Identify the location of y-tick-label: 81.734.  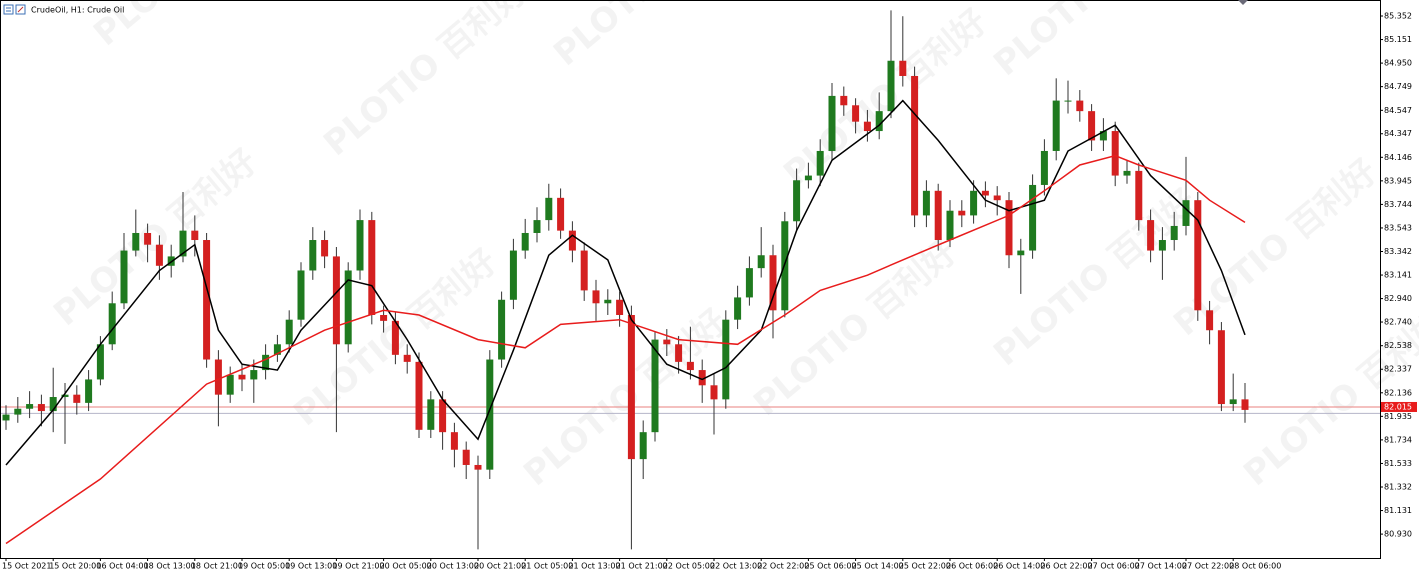
(1398, 439).